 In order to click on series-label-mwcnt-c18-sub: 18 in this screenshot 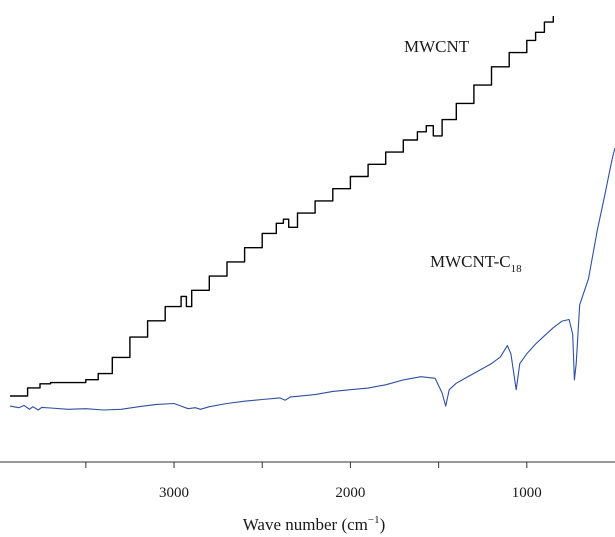, I will do `click(517, 269)`.